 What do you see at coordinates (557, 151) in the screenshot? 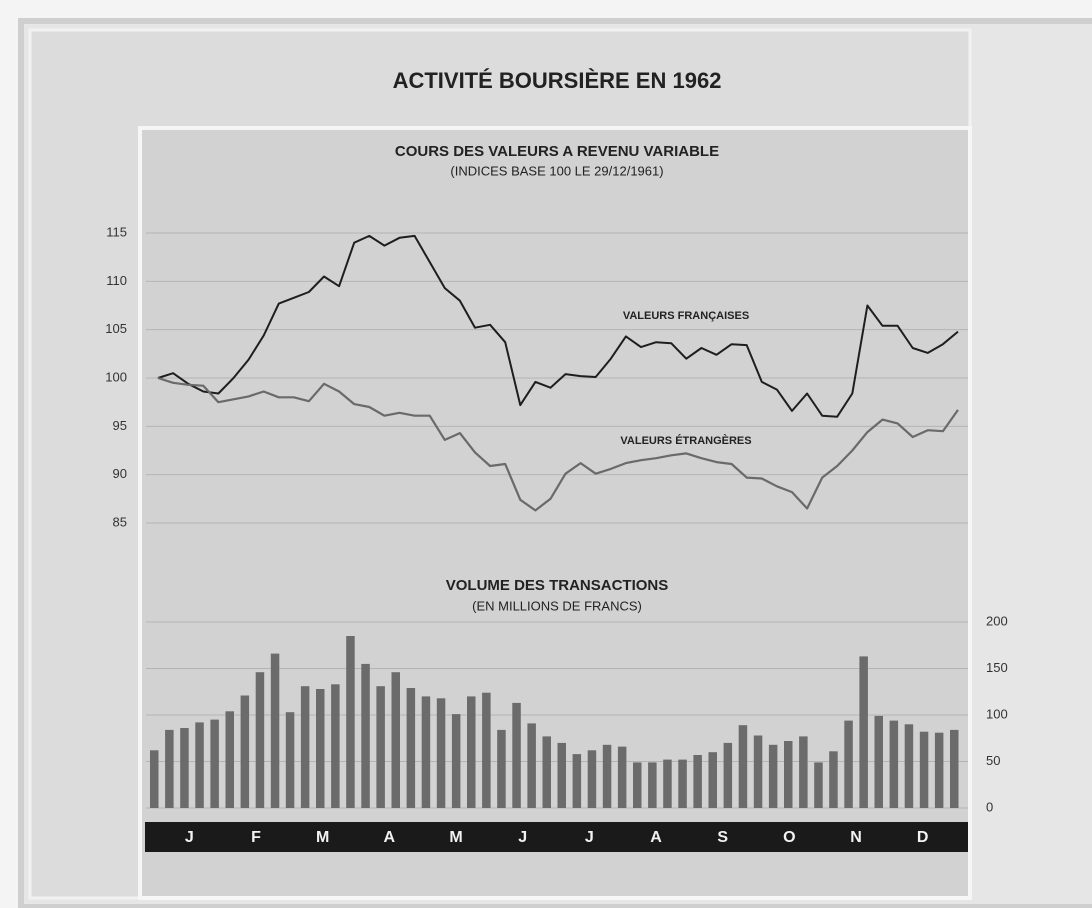
I see `line-chart-title: COURS DES VALEURS A REVENU VARIABLE` at bounding box center [557, 151].